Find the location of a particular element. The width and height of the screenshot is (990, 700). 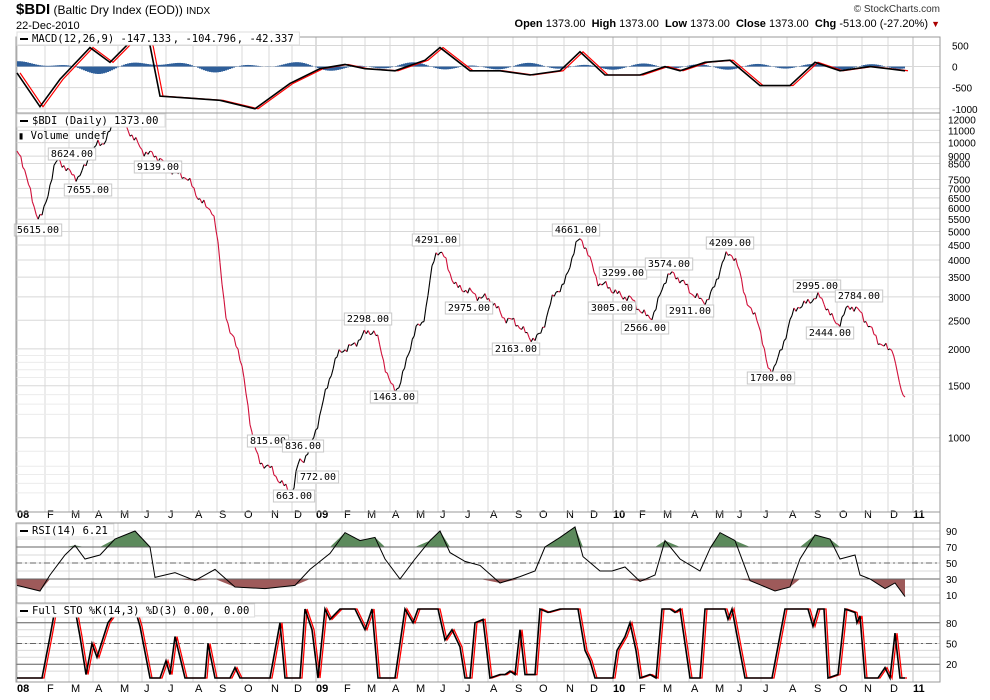

price-axis-label: 3500 is located at coordinates (959, 278).